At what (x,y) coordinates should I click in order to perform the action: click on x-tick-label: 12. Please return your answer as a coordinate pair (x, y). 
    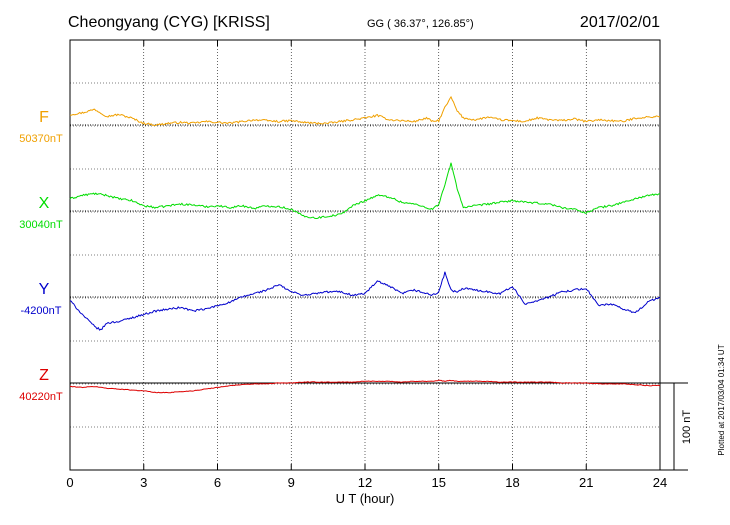
    Looking at the image, I should click on (365, 482).